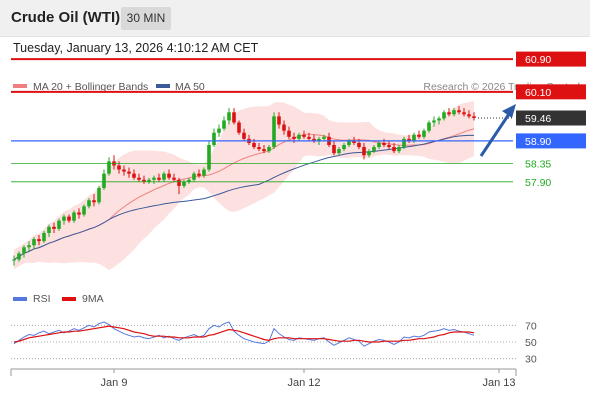 This screenshot has width=590, height=400. Describe the element at coordinates (66, 17) in the screenshot. I see `instrument-title: Crude Oil (WTI)` at that location.